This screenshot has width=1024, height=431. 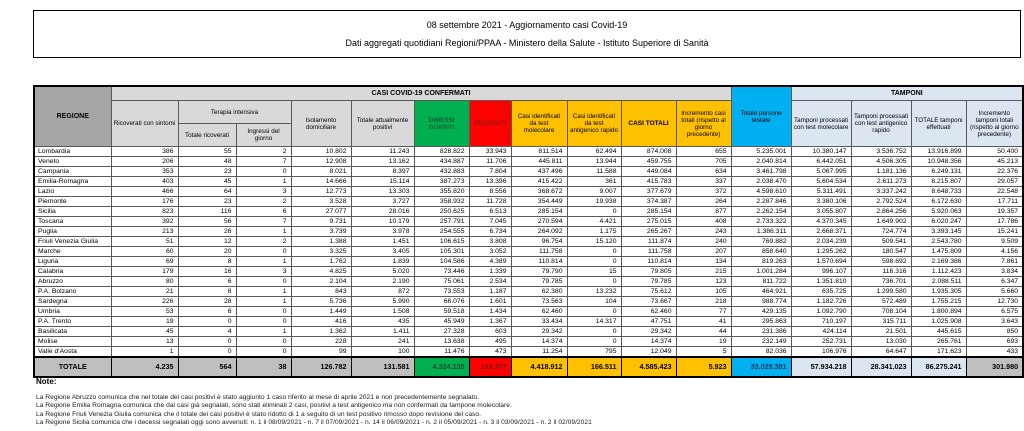 What do you see at coordinates (703, 191) in the screenshot?
I see `data-cell: 372` at bounding box center [703, 191].